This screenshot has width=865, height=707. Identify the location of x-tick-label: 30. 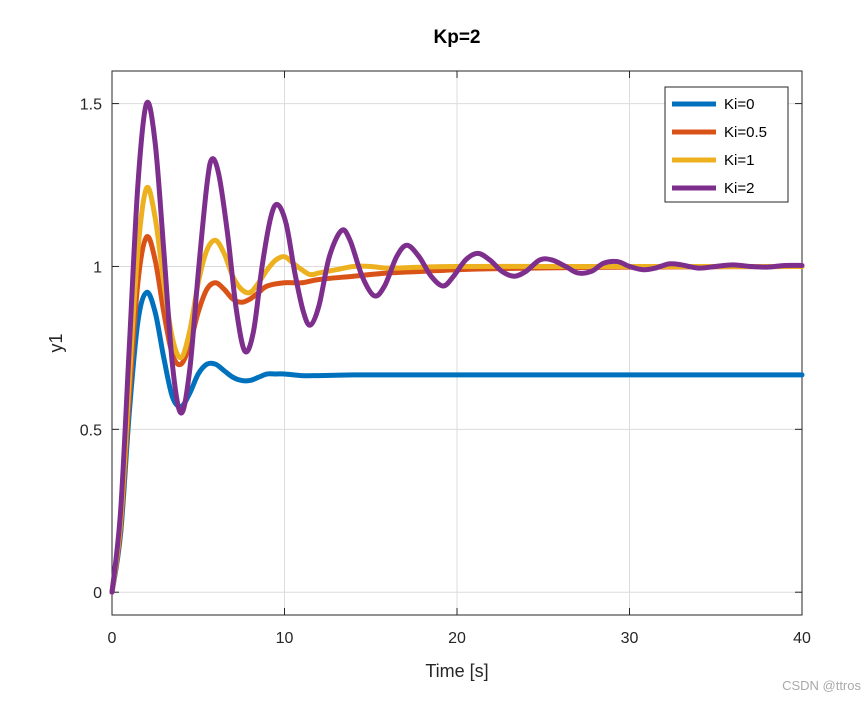
(630, 638).